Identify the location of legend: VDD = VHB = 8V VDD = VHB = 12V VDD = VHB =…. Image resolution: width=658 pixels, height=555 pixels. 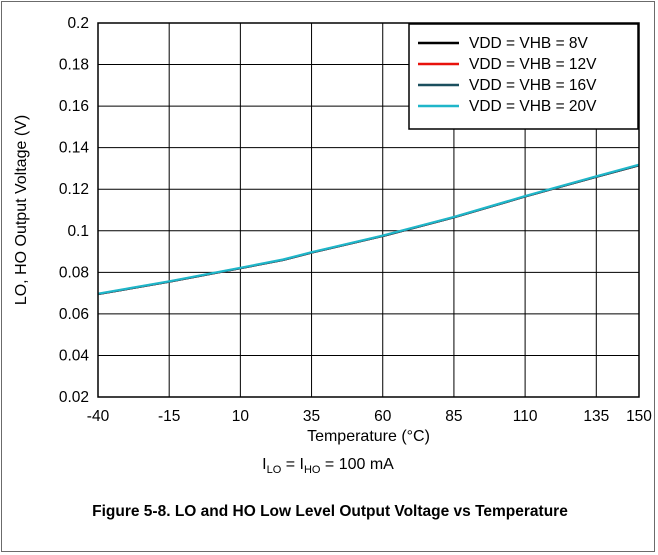
(523, 76).